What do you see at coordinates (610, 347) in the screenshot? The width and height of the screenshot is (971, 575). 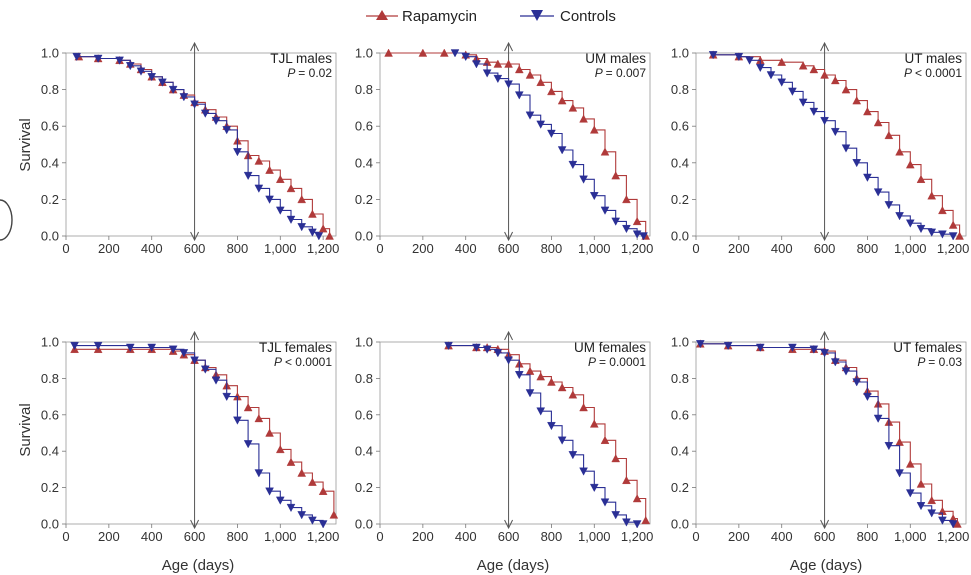 I see `panel-title: UM females` at bounding box center [610, 347].